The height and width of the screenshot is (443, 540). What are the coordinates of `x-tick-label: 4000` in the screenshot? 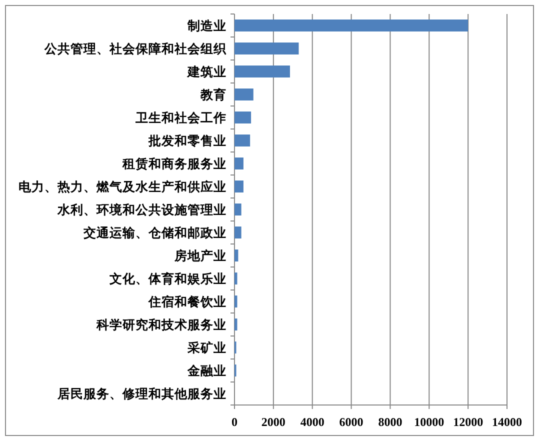 It's located at (312, 422).